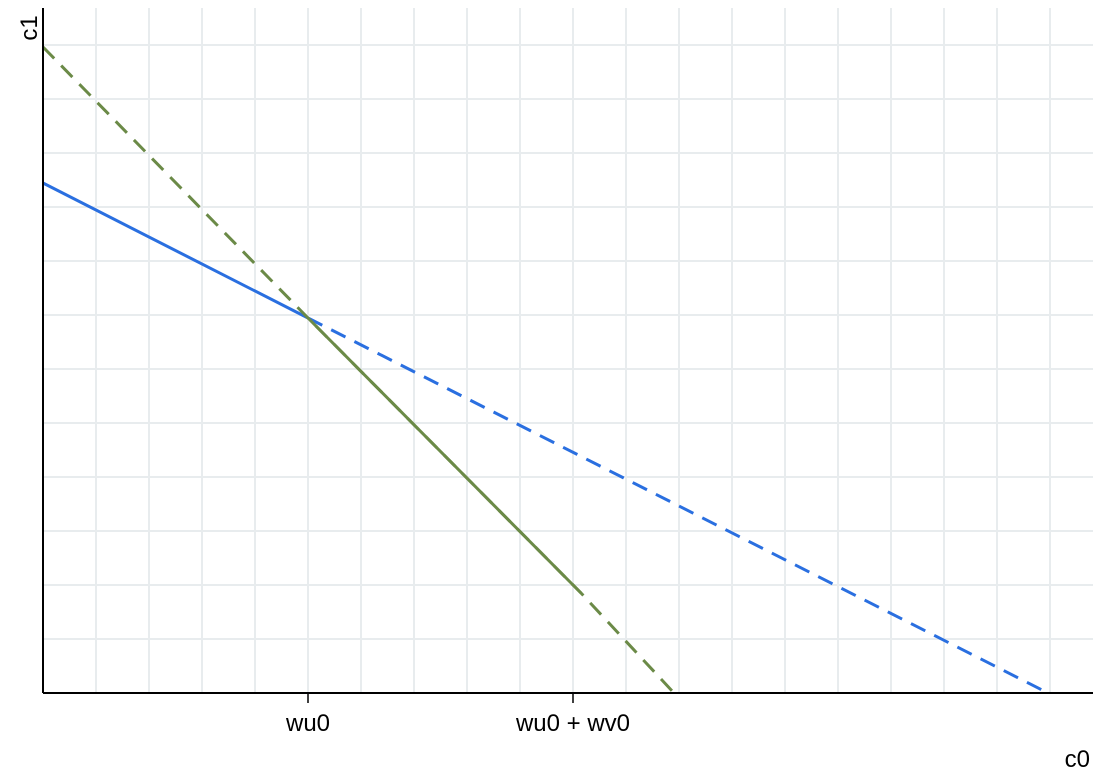 This screenshot has height=773, width=1099. Describe the element at coordinates (175, 250) in the screenshot. I see `series-1-solid-line` at that location.